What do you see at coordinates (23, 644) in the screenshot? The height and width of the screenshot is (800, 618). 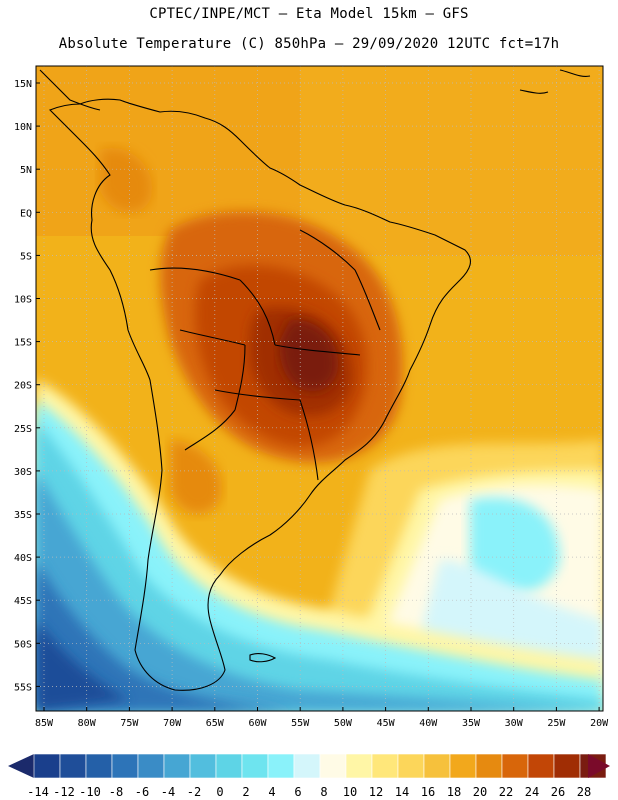 I see `lat-label: 50S` at bounding box center [23, 644].